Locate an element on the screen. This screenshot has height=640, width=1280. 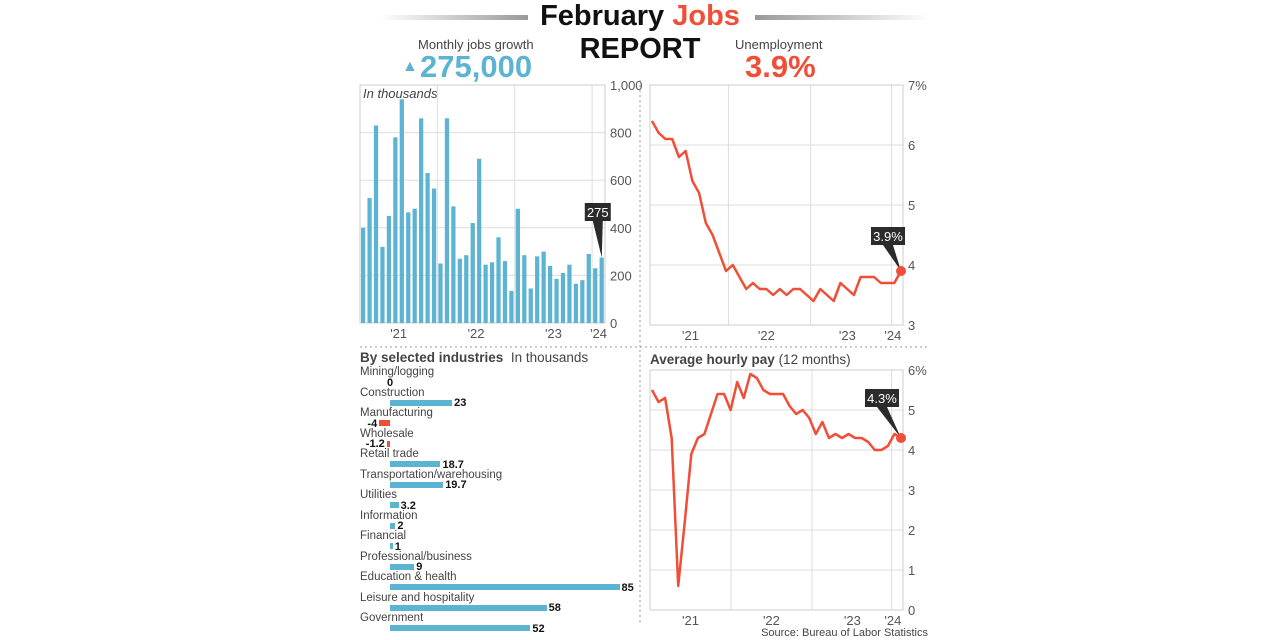
title-rule-left is located at coordinates (454, 17).